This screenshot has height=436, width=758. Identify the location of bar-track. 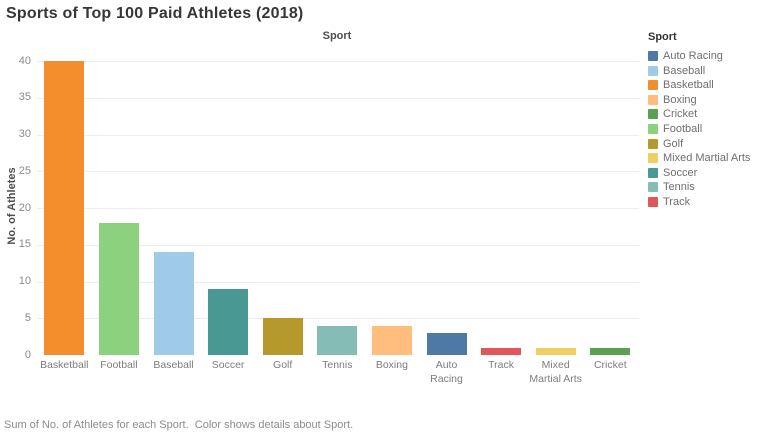
(501, 351).